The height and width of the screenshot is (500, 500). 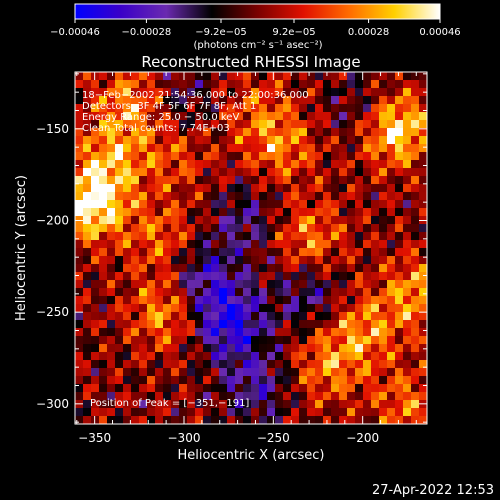 What do you see at coordinates (368, 32) in the screenshot?
I see `colorbar-tick-label: 0.00028` at bounding box center [368, 32].